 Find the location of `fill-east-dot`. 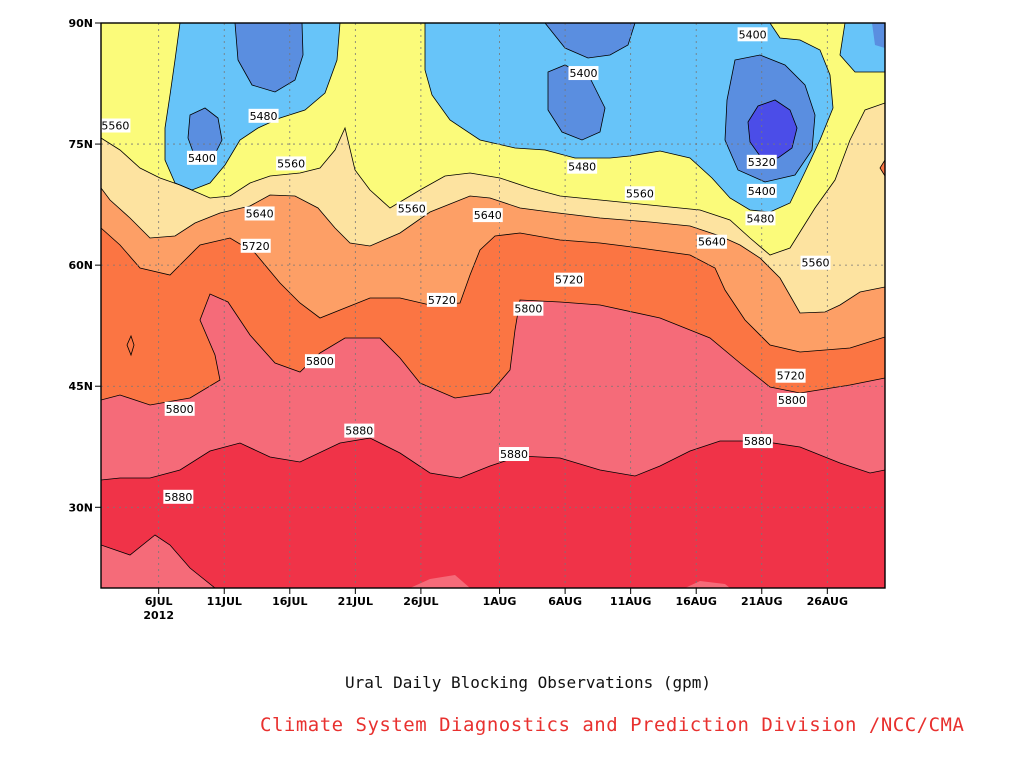

fill-east-dot is located at coordinates (882, 168).